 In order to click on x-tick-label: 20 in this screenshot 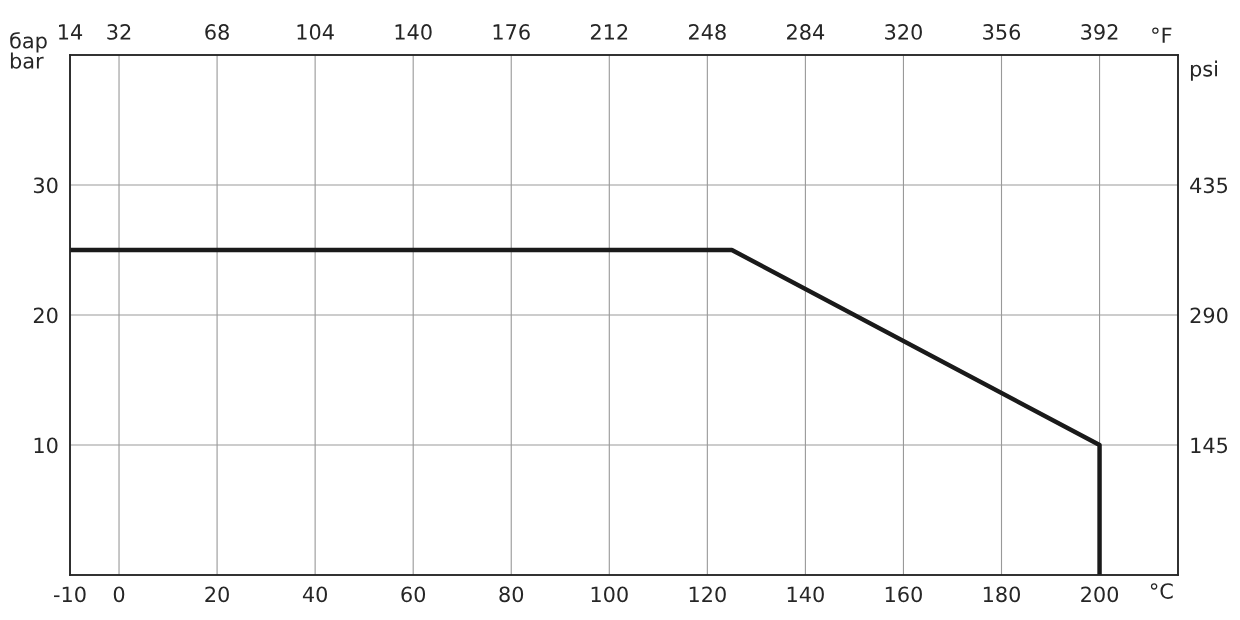, I will do `click(217, 594)`.